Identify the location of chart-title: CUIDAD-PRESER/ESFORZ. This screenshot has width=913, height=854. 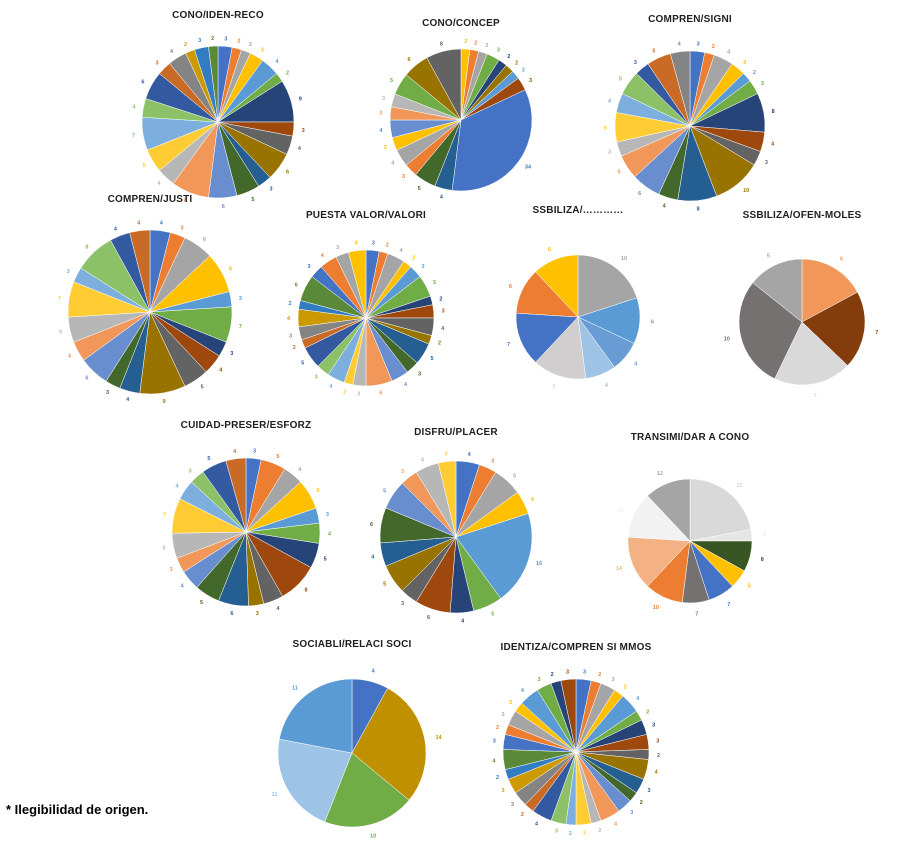
(246, 425).